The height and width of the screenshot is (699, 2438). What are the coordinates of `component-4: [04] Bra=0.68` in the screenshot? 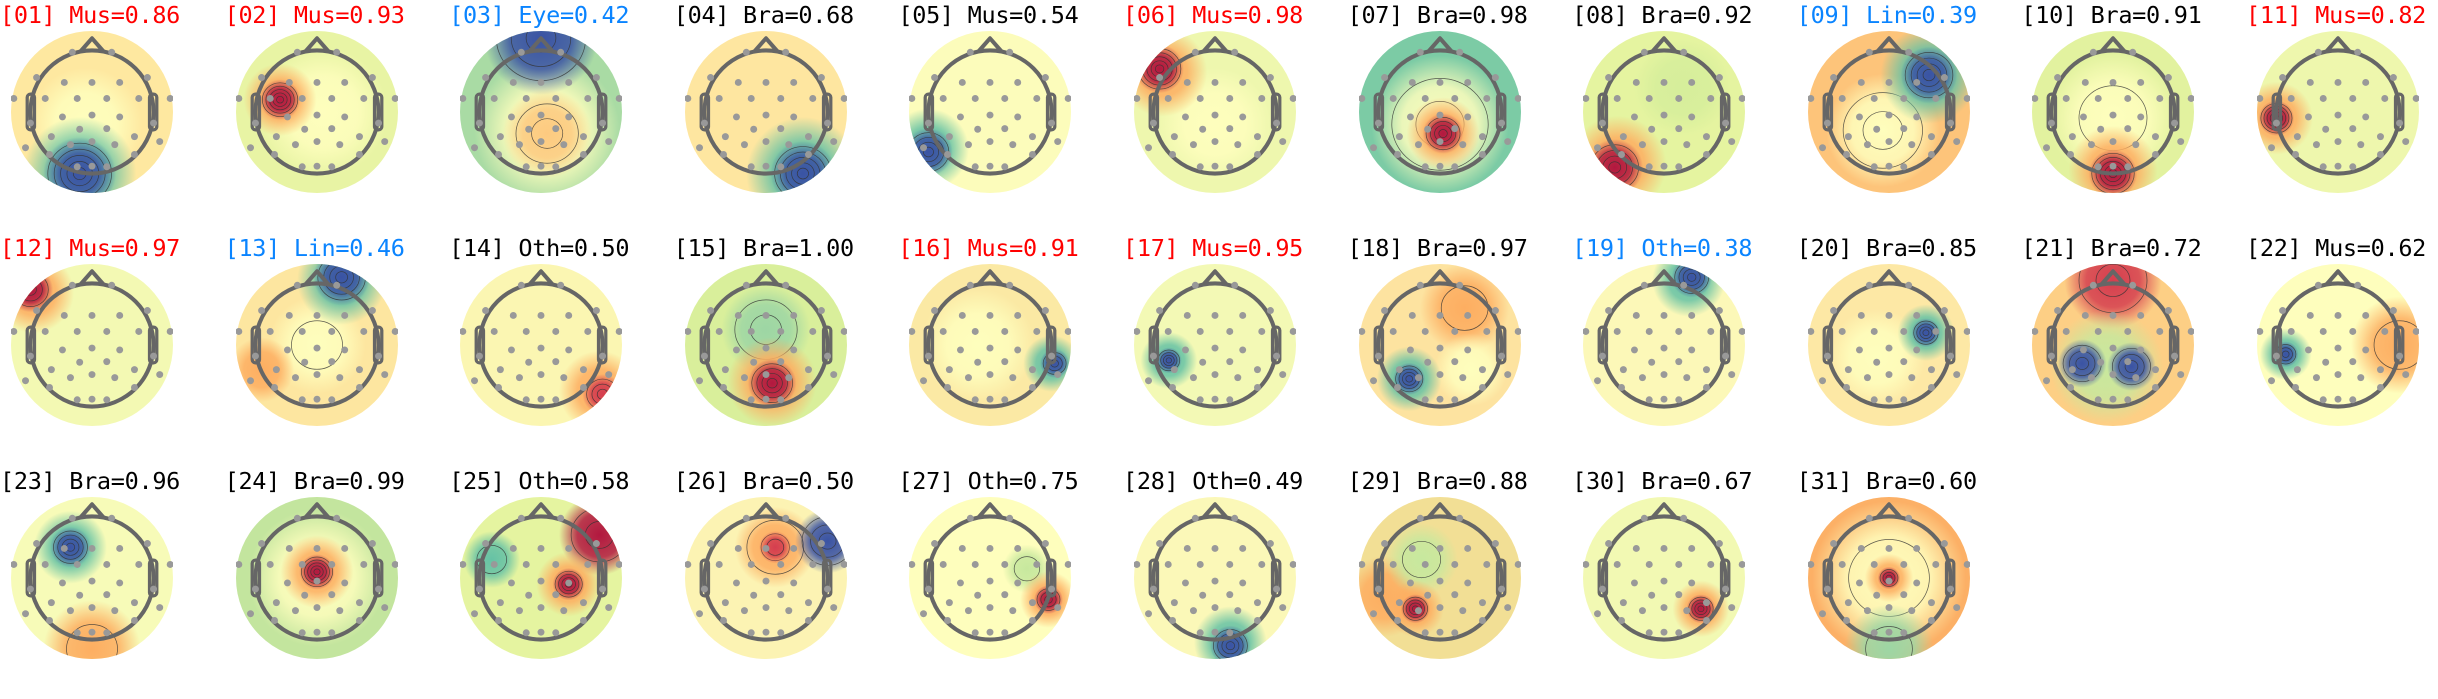 It's located at (786, 116).